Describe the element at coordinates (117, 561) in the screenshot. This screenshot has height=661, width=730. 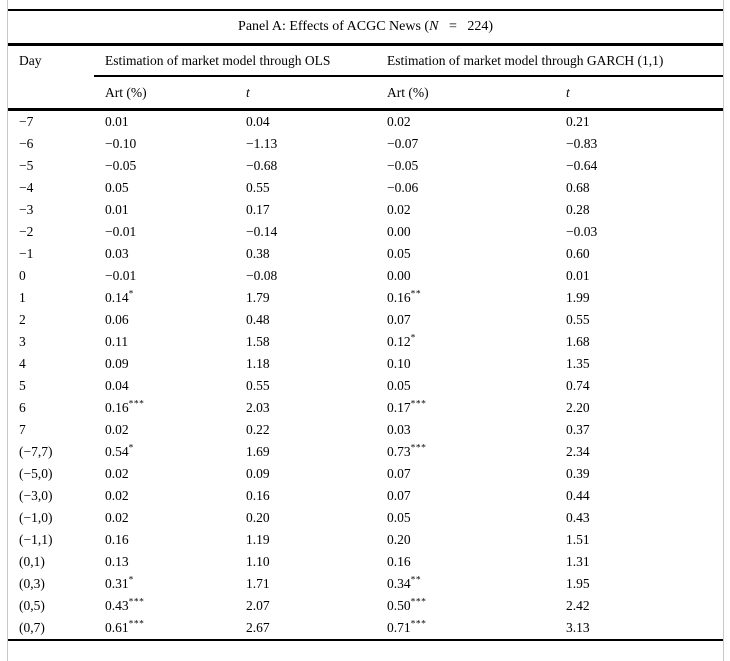
I see `ols-art-cell: 0.13` at that location.